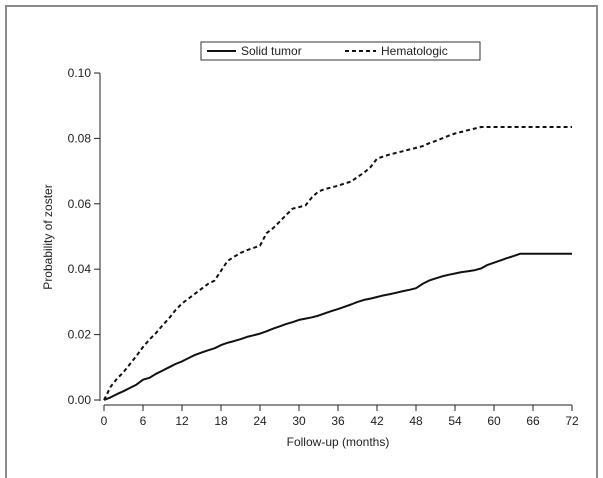 This screenshot has height=478, width=603. Describe the element at coordinates (182, 421) in the screenshot. I see `x-tick-label: 12` at that location.